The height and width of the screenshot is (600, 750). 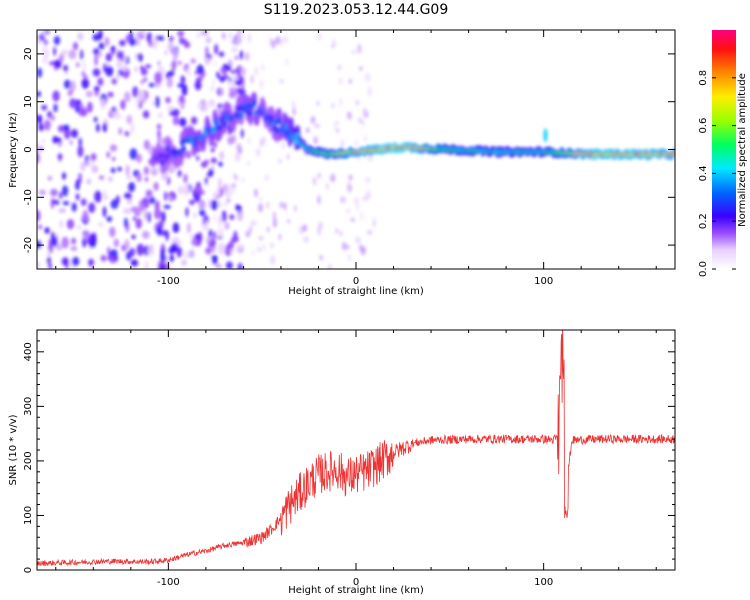 What do you see at coordinates (742, 150) in the screenshot?
I see `colorbar-label: Normalized spectral amplitude` at bounding box center [742, 150].